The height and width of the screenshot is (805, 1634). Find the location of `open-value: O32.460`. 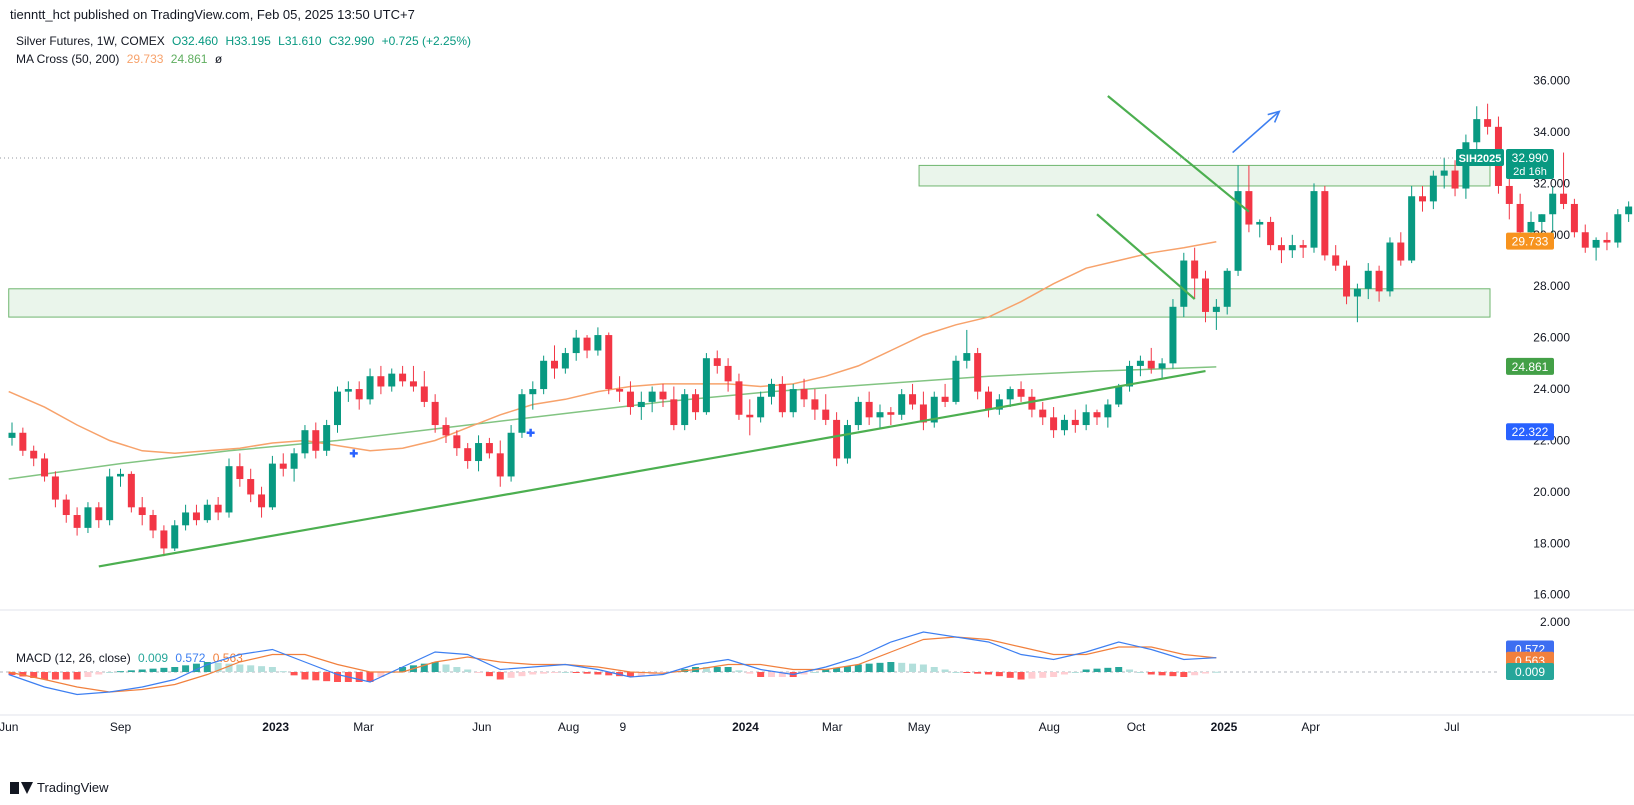

open-value: O32.460 is located at coordinates (195, 41).